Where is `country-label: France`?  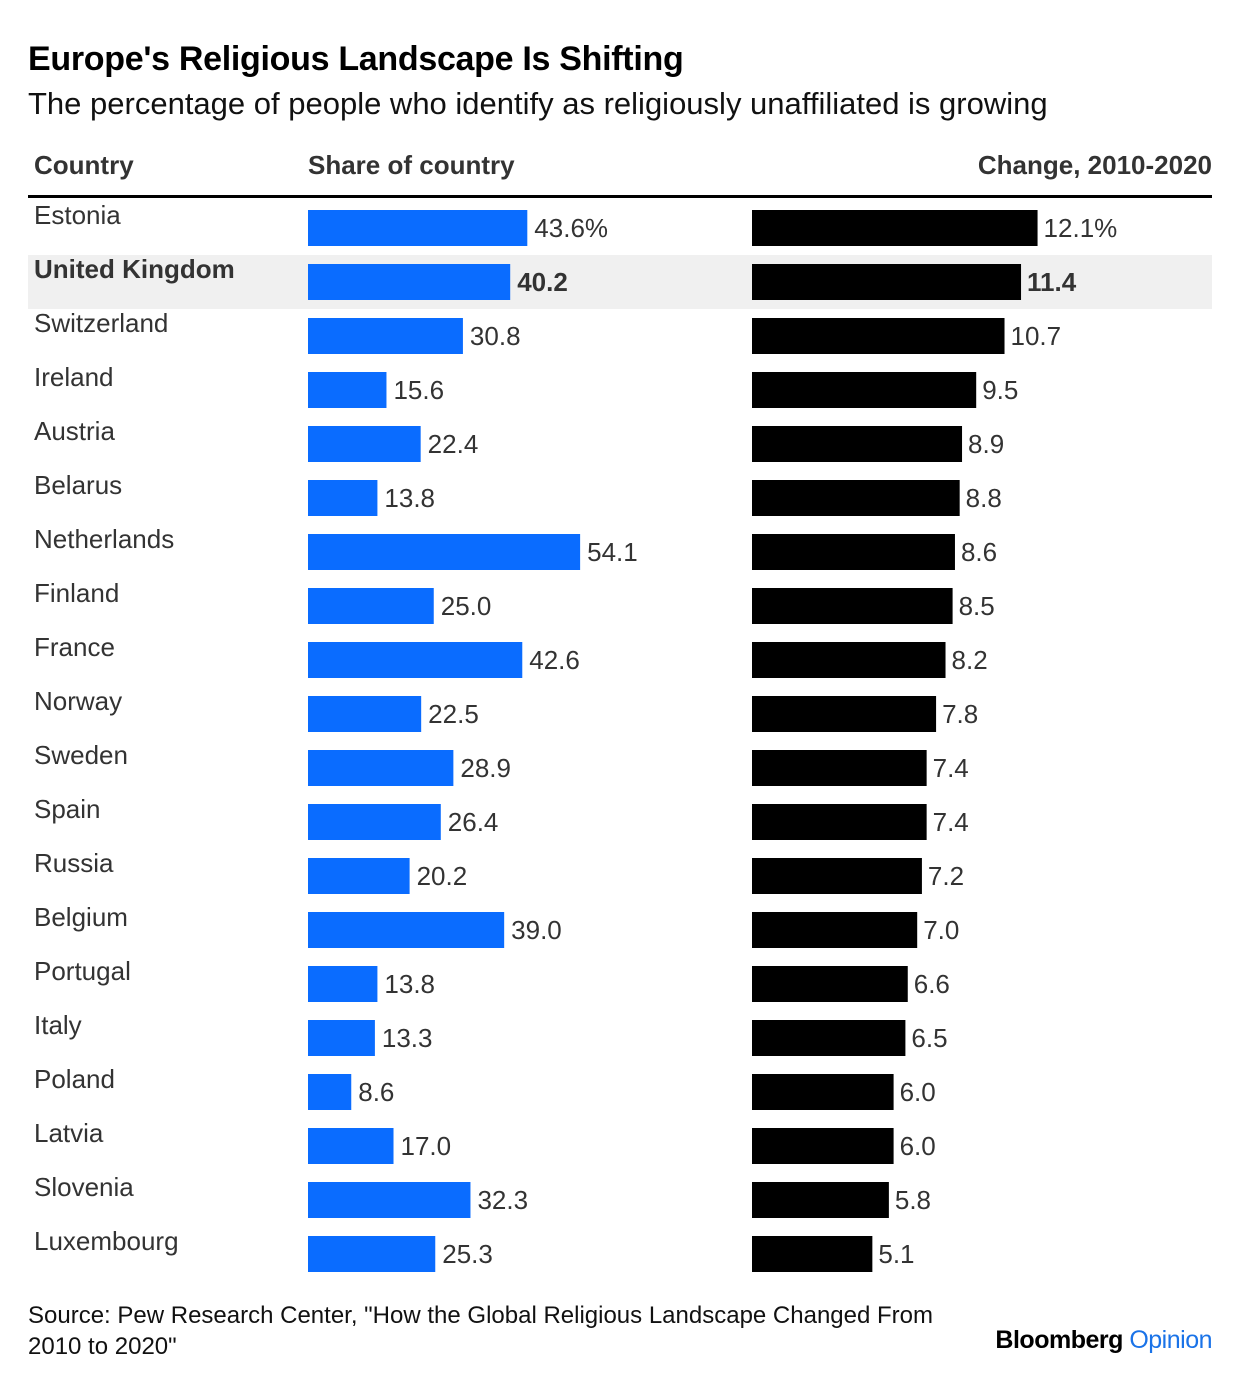 country-label: France is located at coordinates (74, 647).